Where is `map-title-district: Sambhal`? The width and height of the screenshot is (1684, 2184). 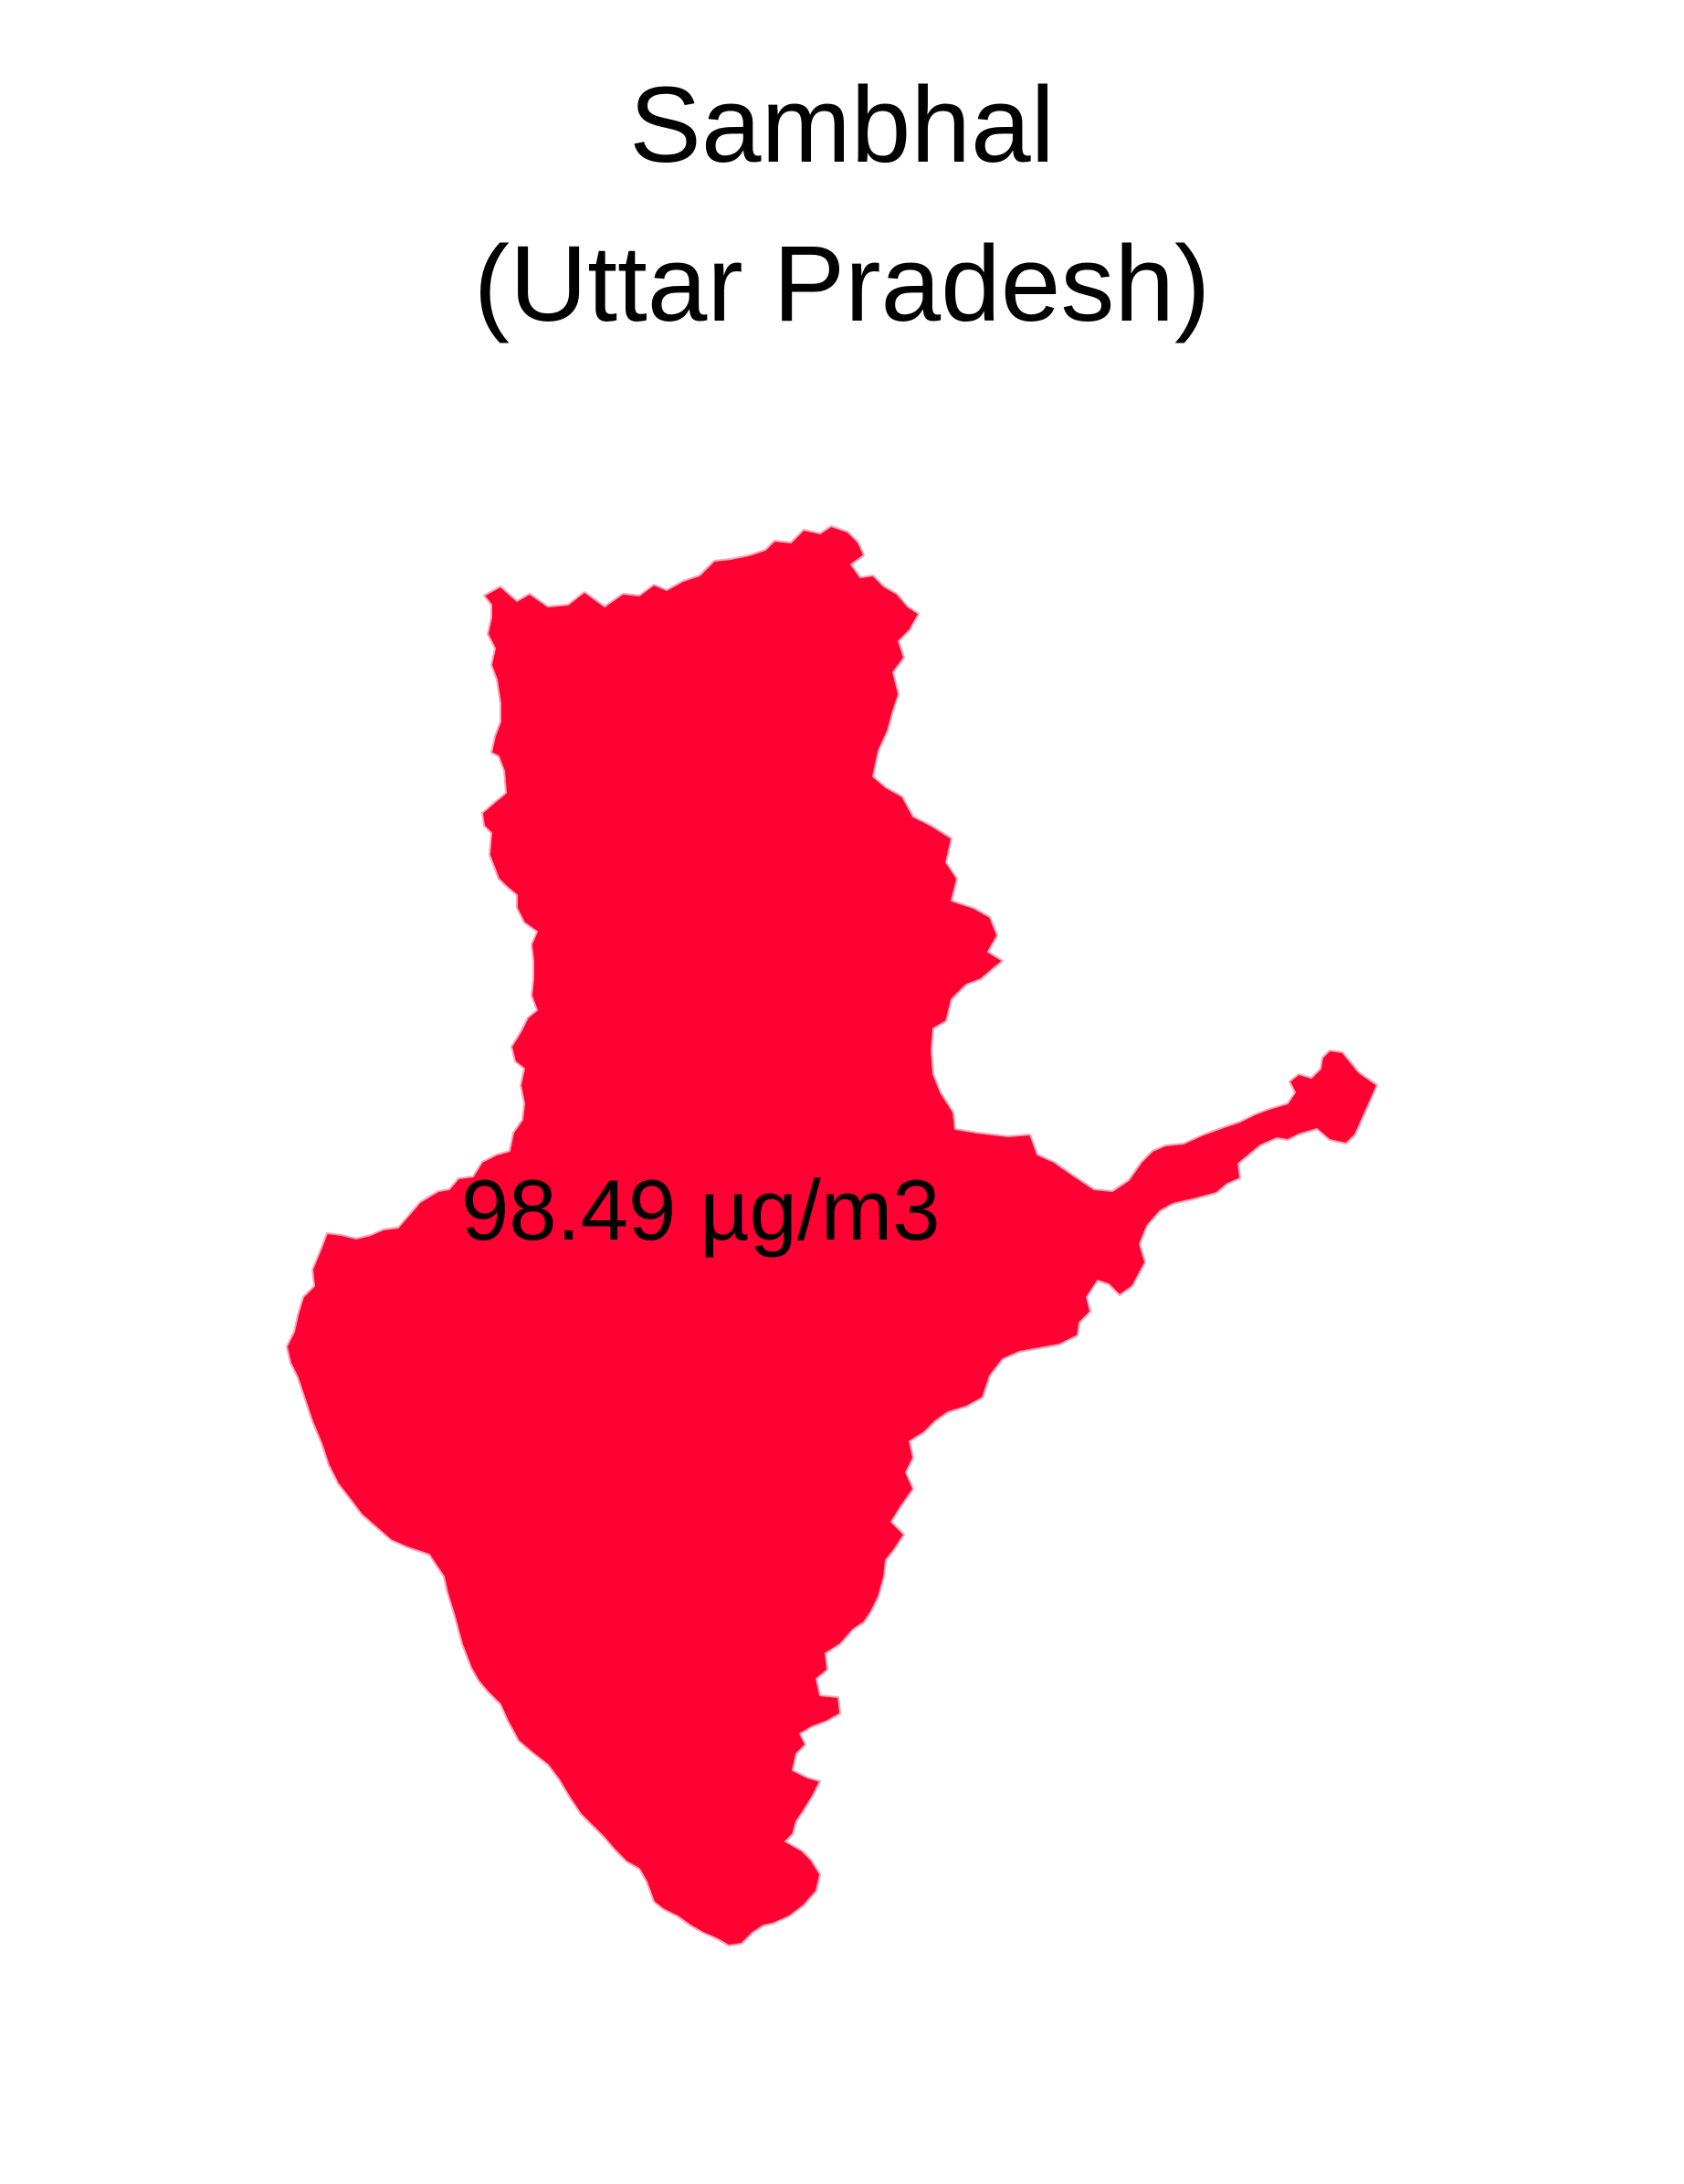
map-title-district: Sambhal is located at coordinates (842, 125).